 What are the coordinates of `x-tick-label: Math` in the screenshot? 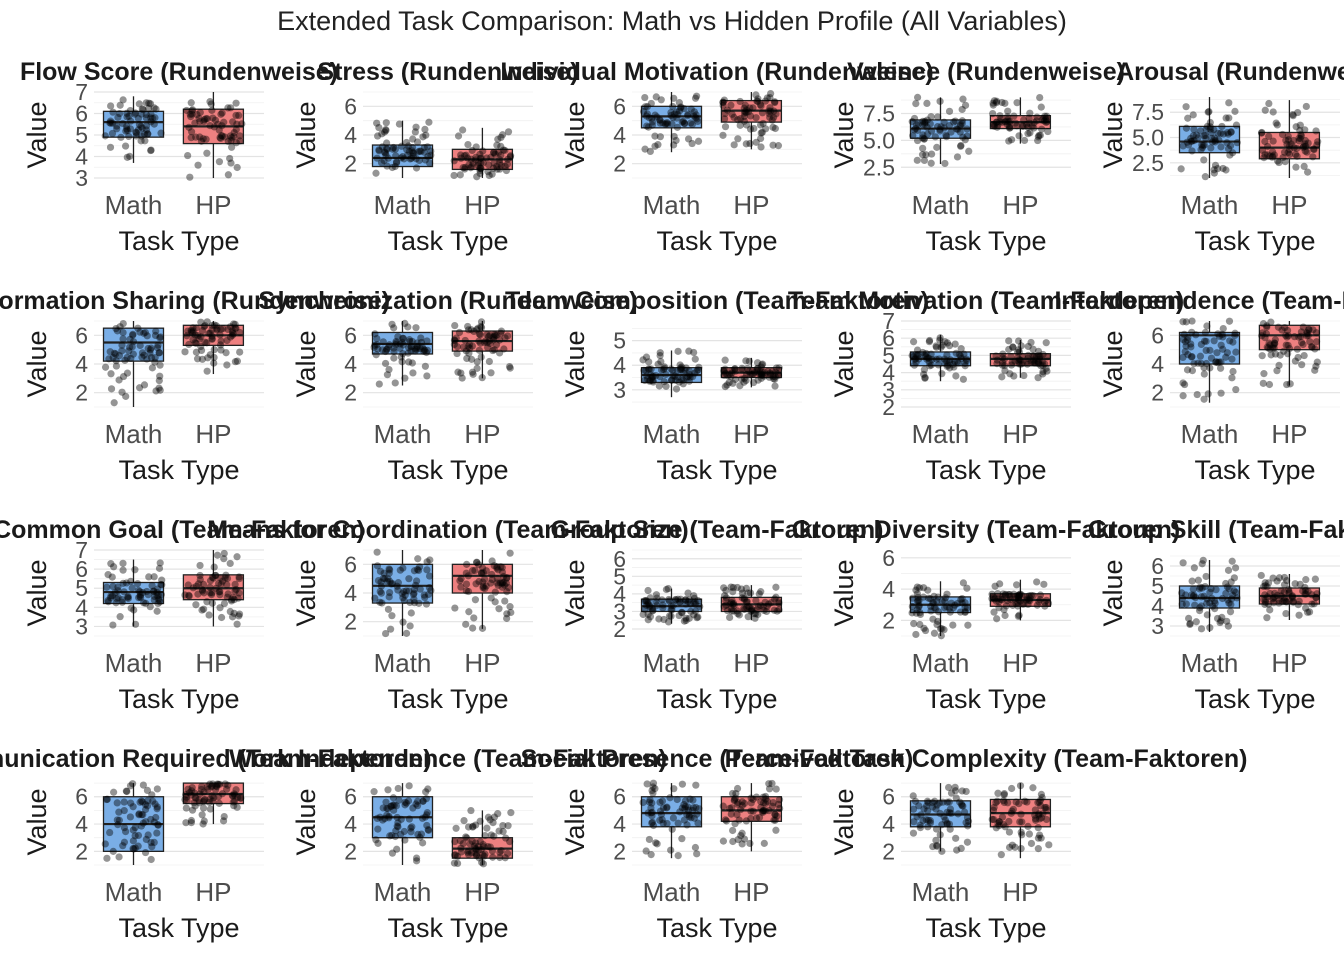 It's located at (403, 892).